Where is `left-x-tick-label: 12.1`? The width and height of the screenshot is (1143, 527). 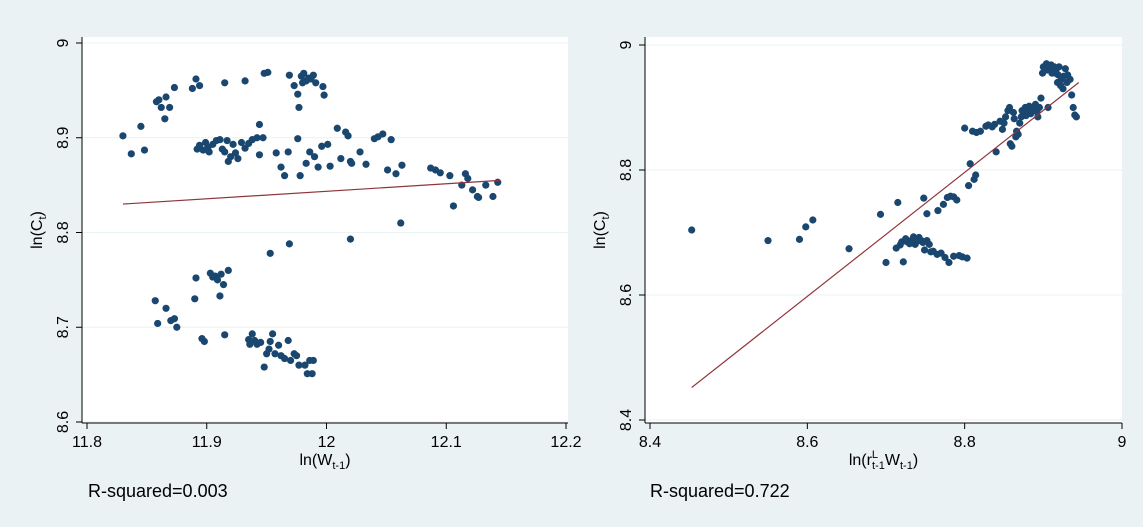 left-x-tick-label: 12.1 is located at coordinates (446, 442).